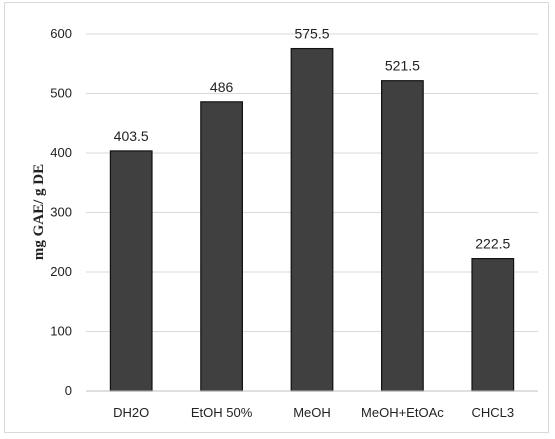  I want to click on y-axis-ticks: 0 100 200 300 400 500 600, so click(61, 212).